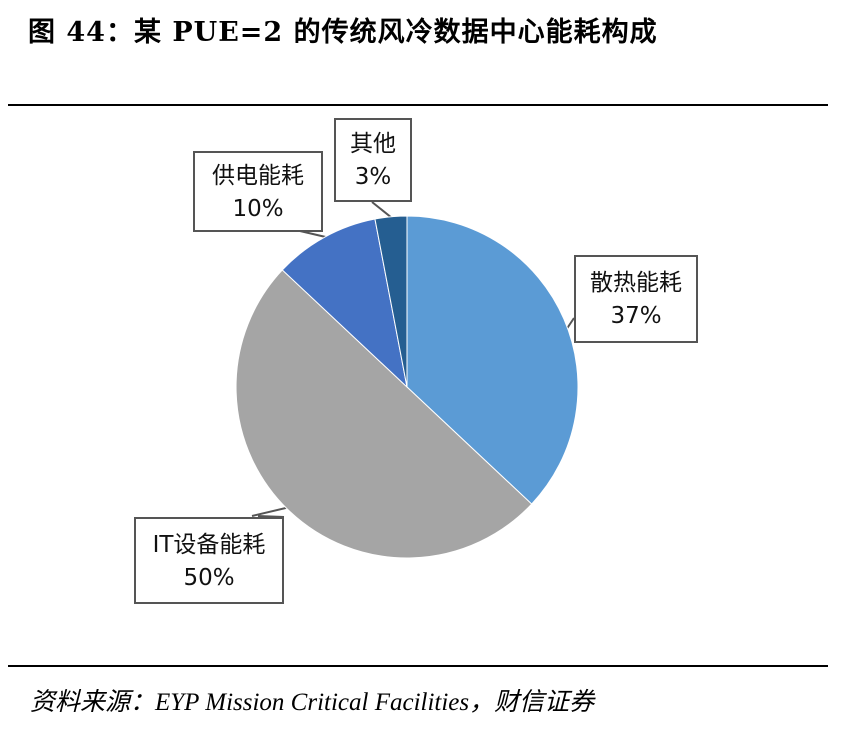  Describe the element at coordinates (384, 414) in the screenshot. I see `pie-slice-it` at that location.